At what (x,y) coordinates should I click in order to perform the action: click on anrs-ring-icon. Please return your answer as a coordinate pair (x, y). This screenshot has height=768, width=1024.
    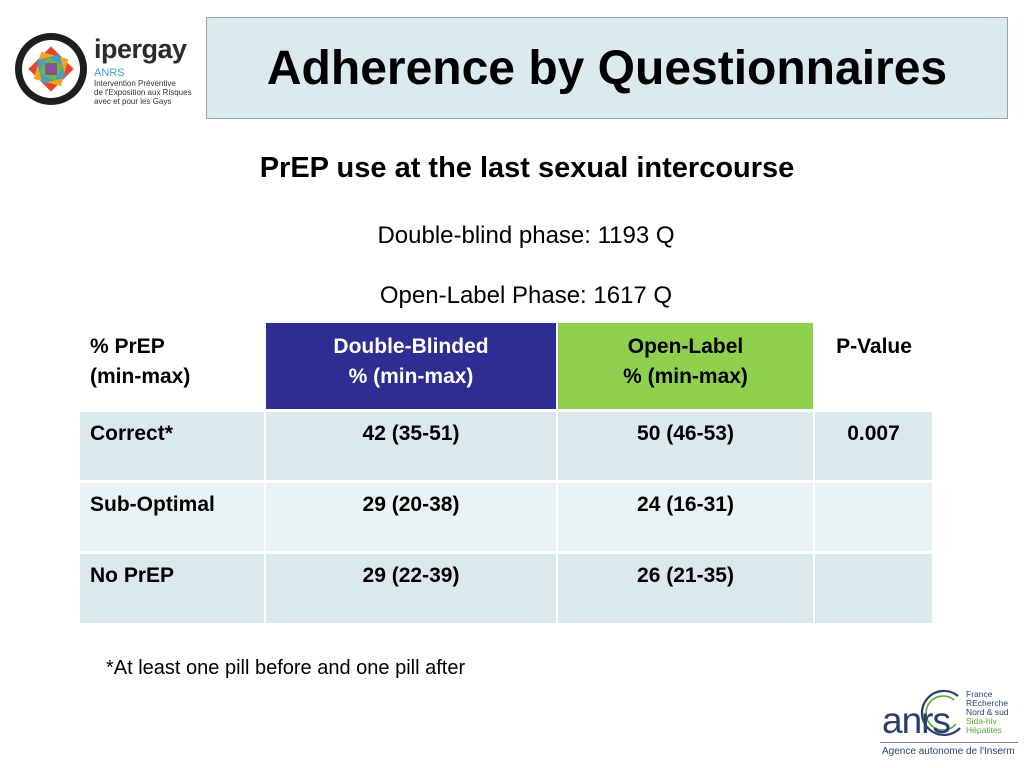
    Looking at the image, I should click on (940, 713).